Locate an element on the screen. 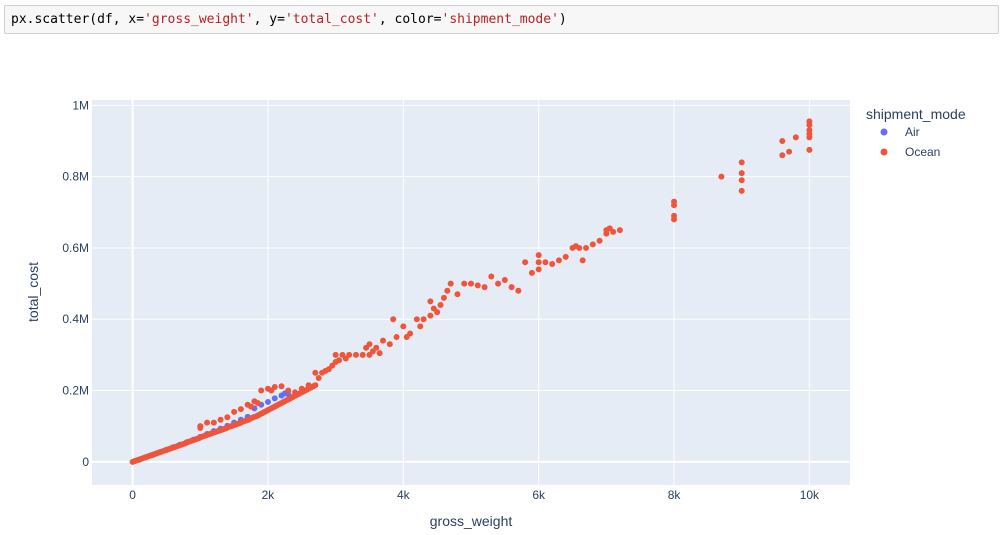  y-axis-ticks: 0 0.2M 0.4M 0.6M 0.8M 1M is located at coordinates (75, 283).